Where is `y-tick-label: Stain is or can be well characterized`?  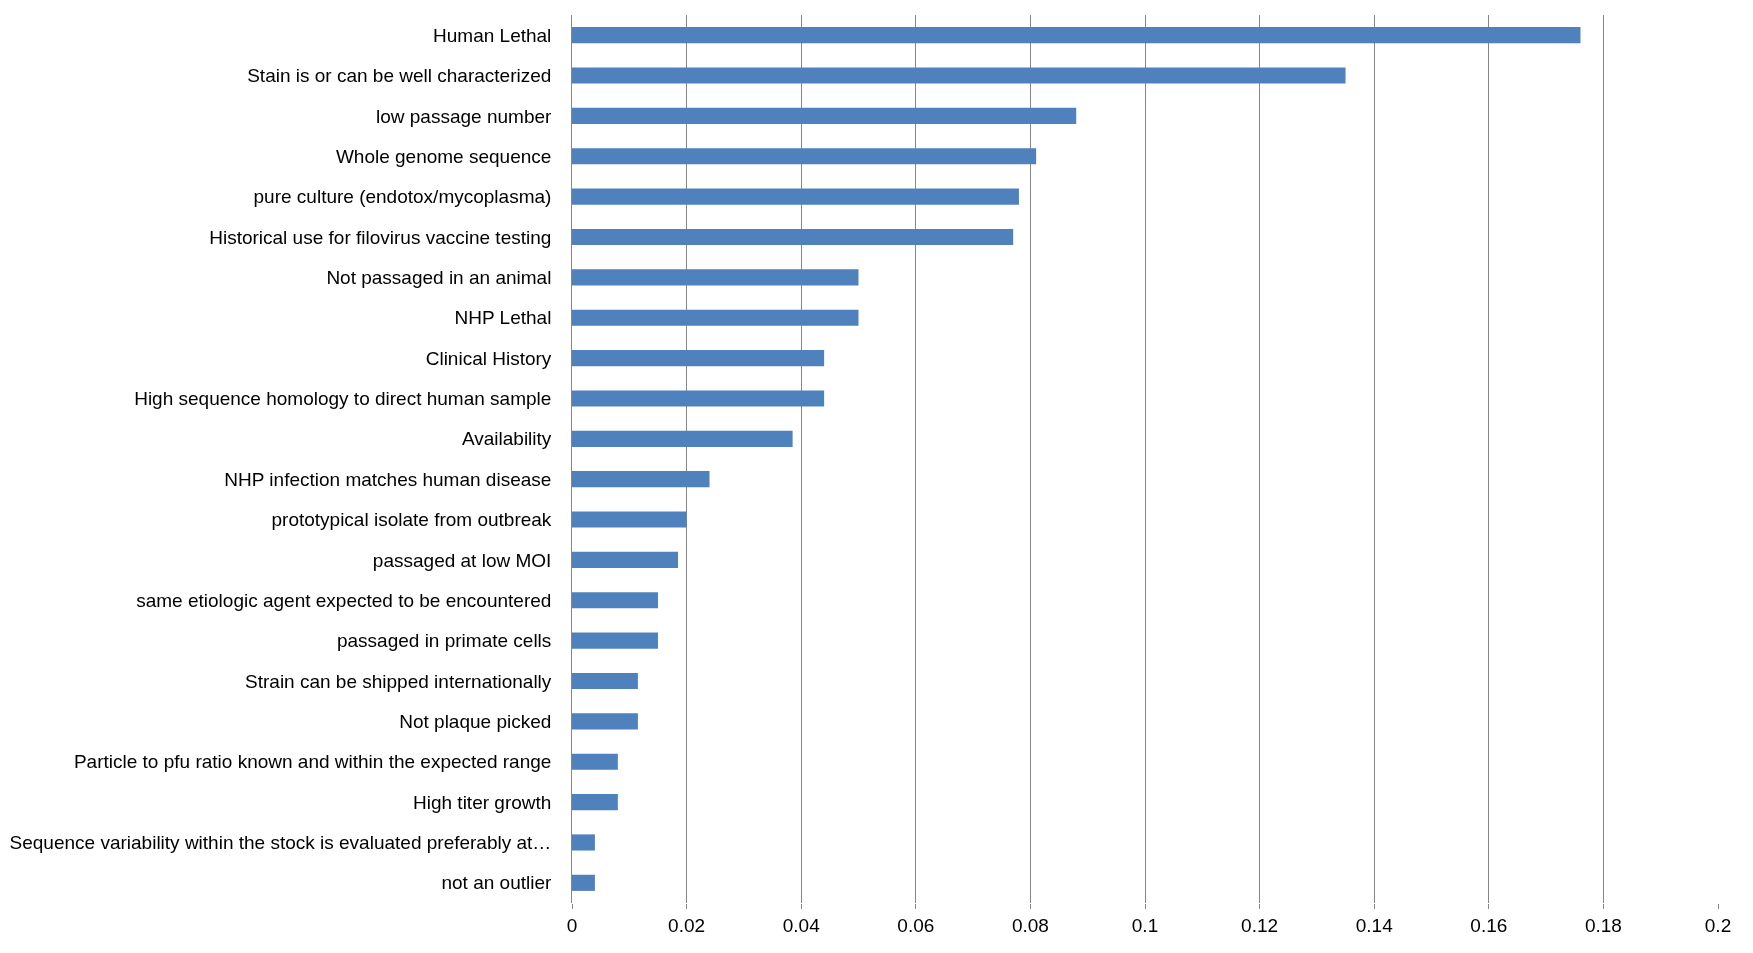 y-tick-label: Stain is or can be well characterized is located at coordinates (407, 76).